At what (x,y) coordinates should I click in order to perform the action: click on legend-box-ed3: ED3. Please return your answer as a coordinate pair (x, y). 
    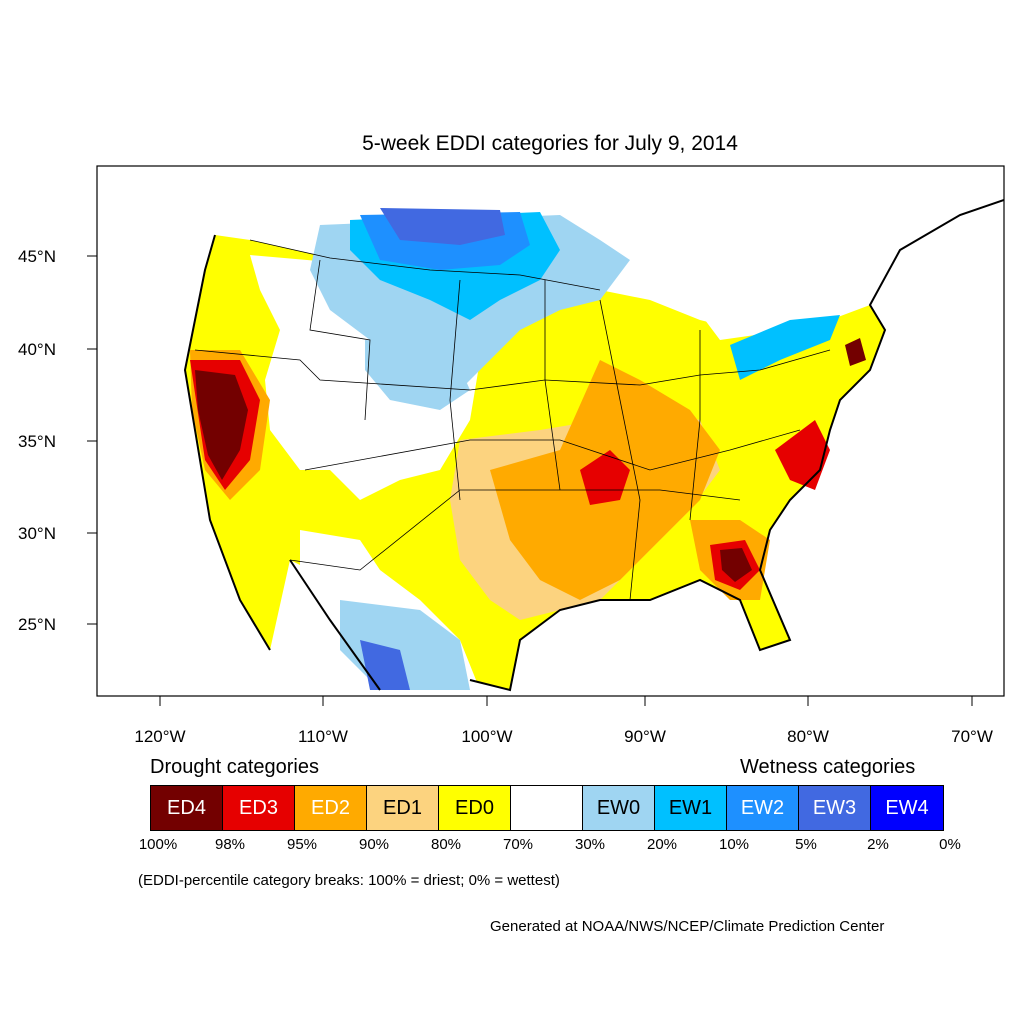
    Looking at the image, I should click on (259, 808).